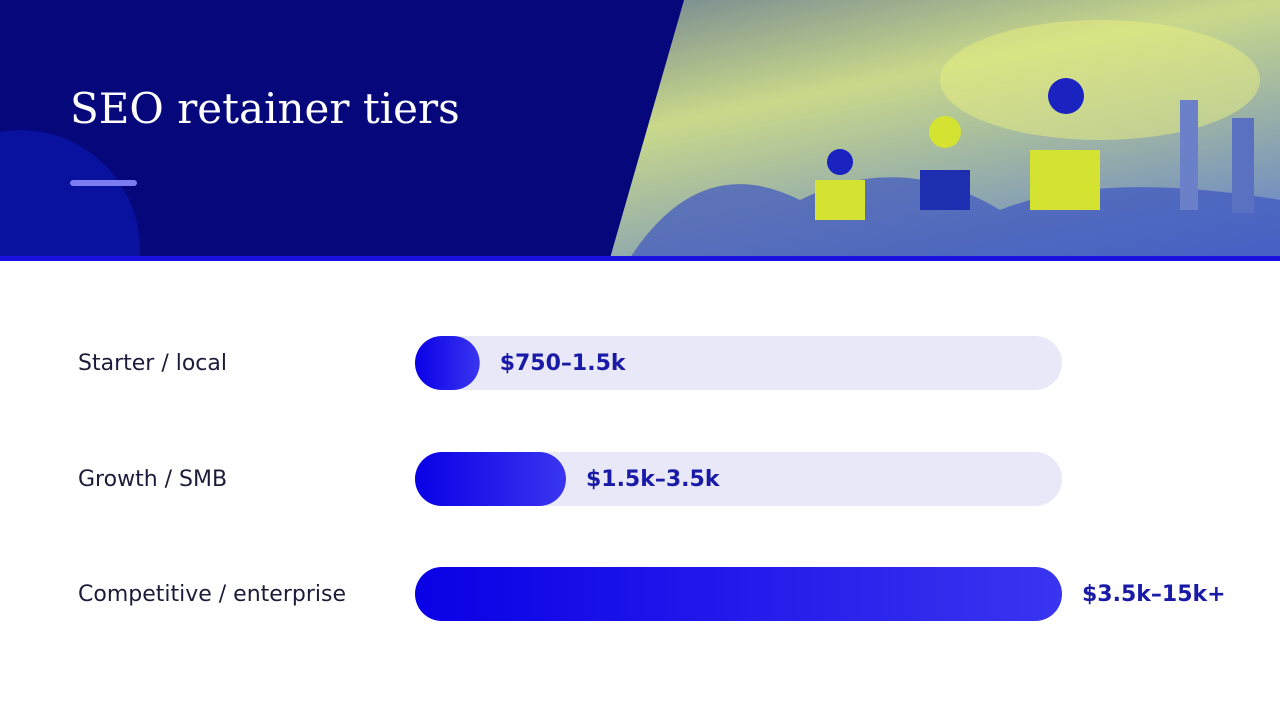  What do you see at coordinates (70, 194) in the screenshot?
I see `deco-circle` at bounding box center [70, 194].